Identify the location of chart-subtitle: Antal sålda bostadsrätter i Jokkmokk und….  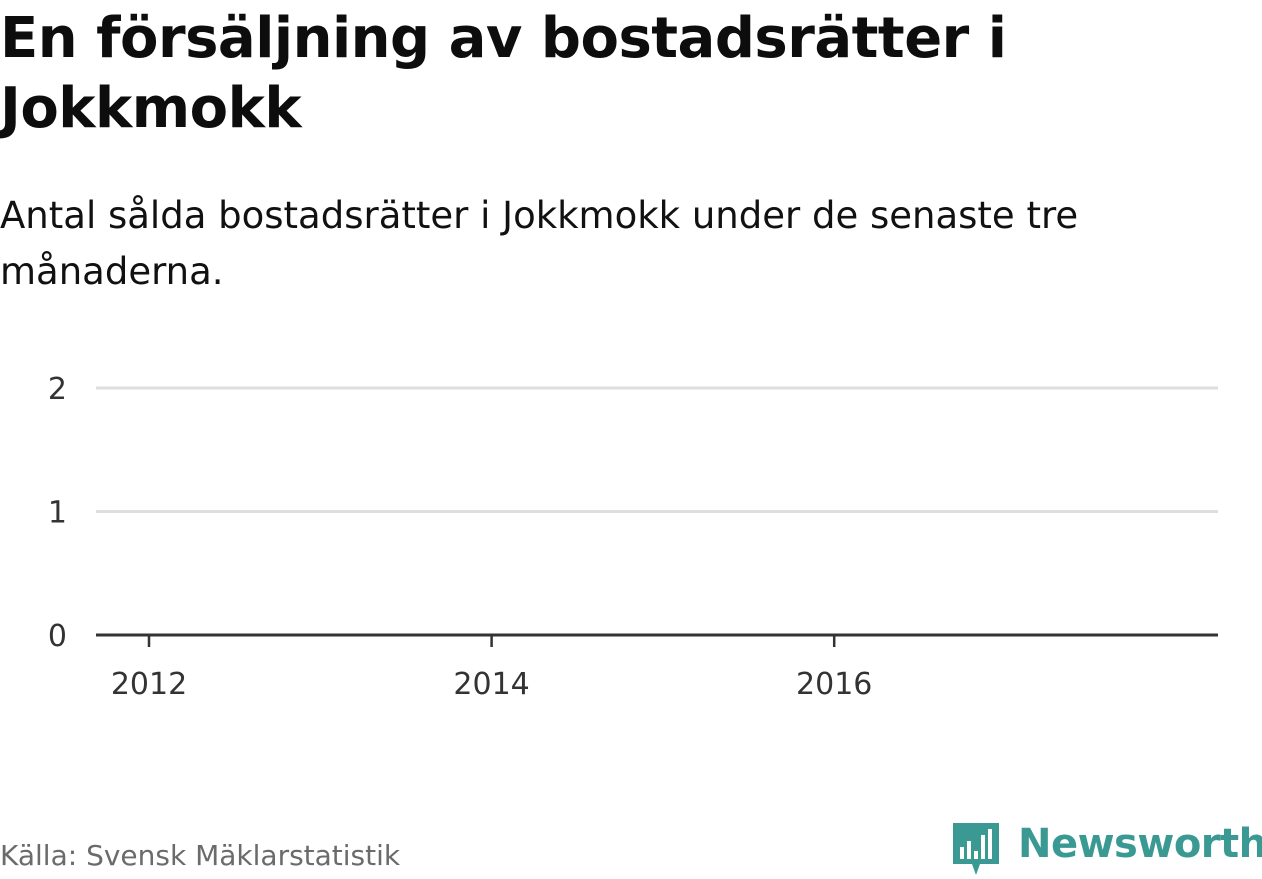
(539, 243).